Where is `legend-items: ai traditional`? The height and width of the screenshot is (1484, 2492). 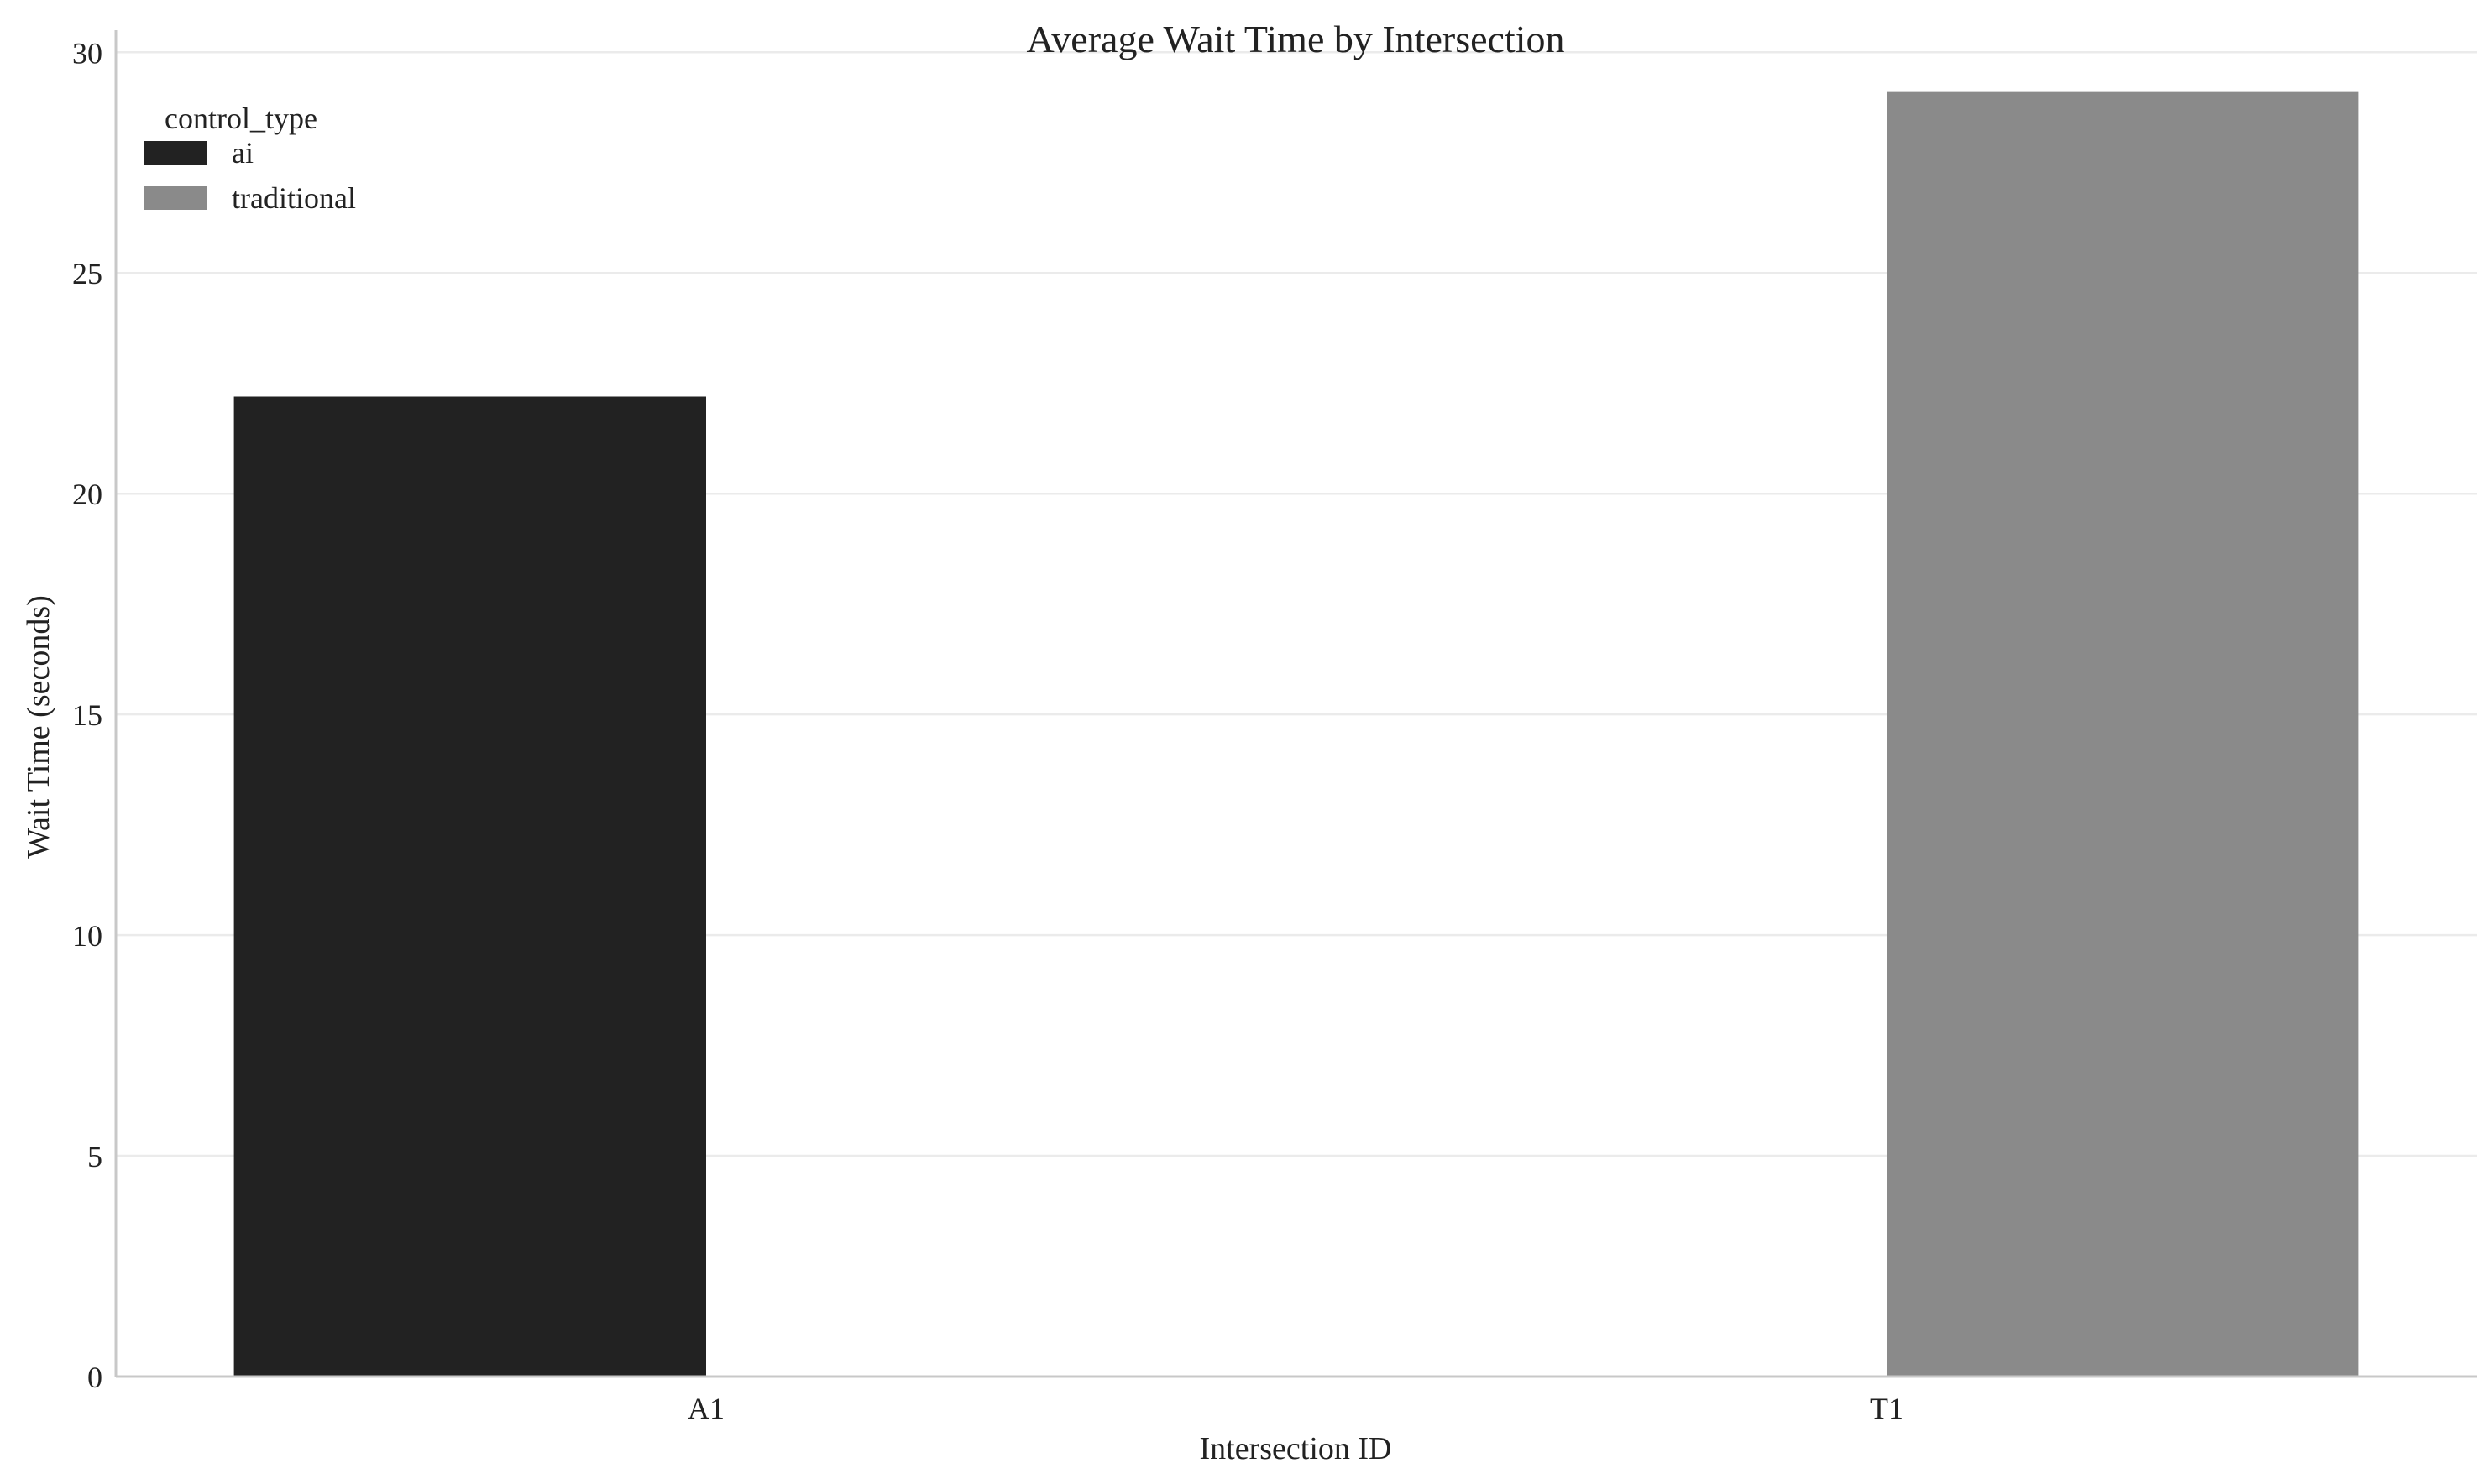
legend-items: ai traditional is located at coordinates (250, 175).